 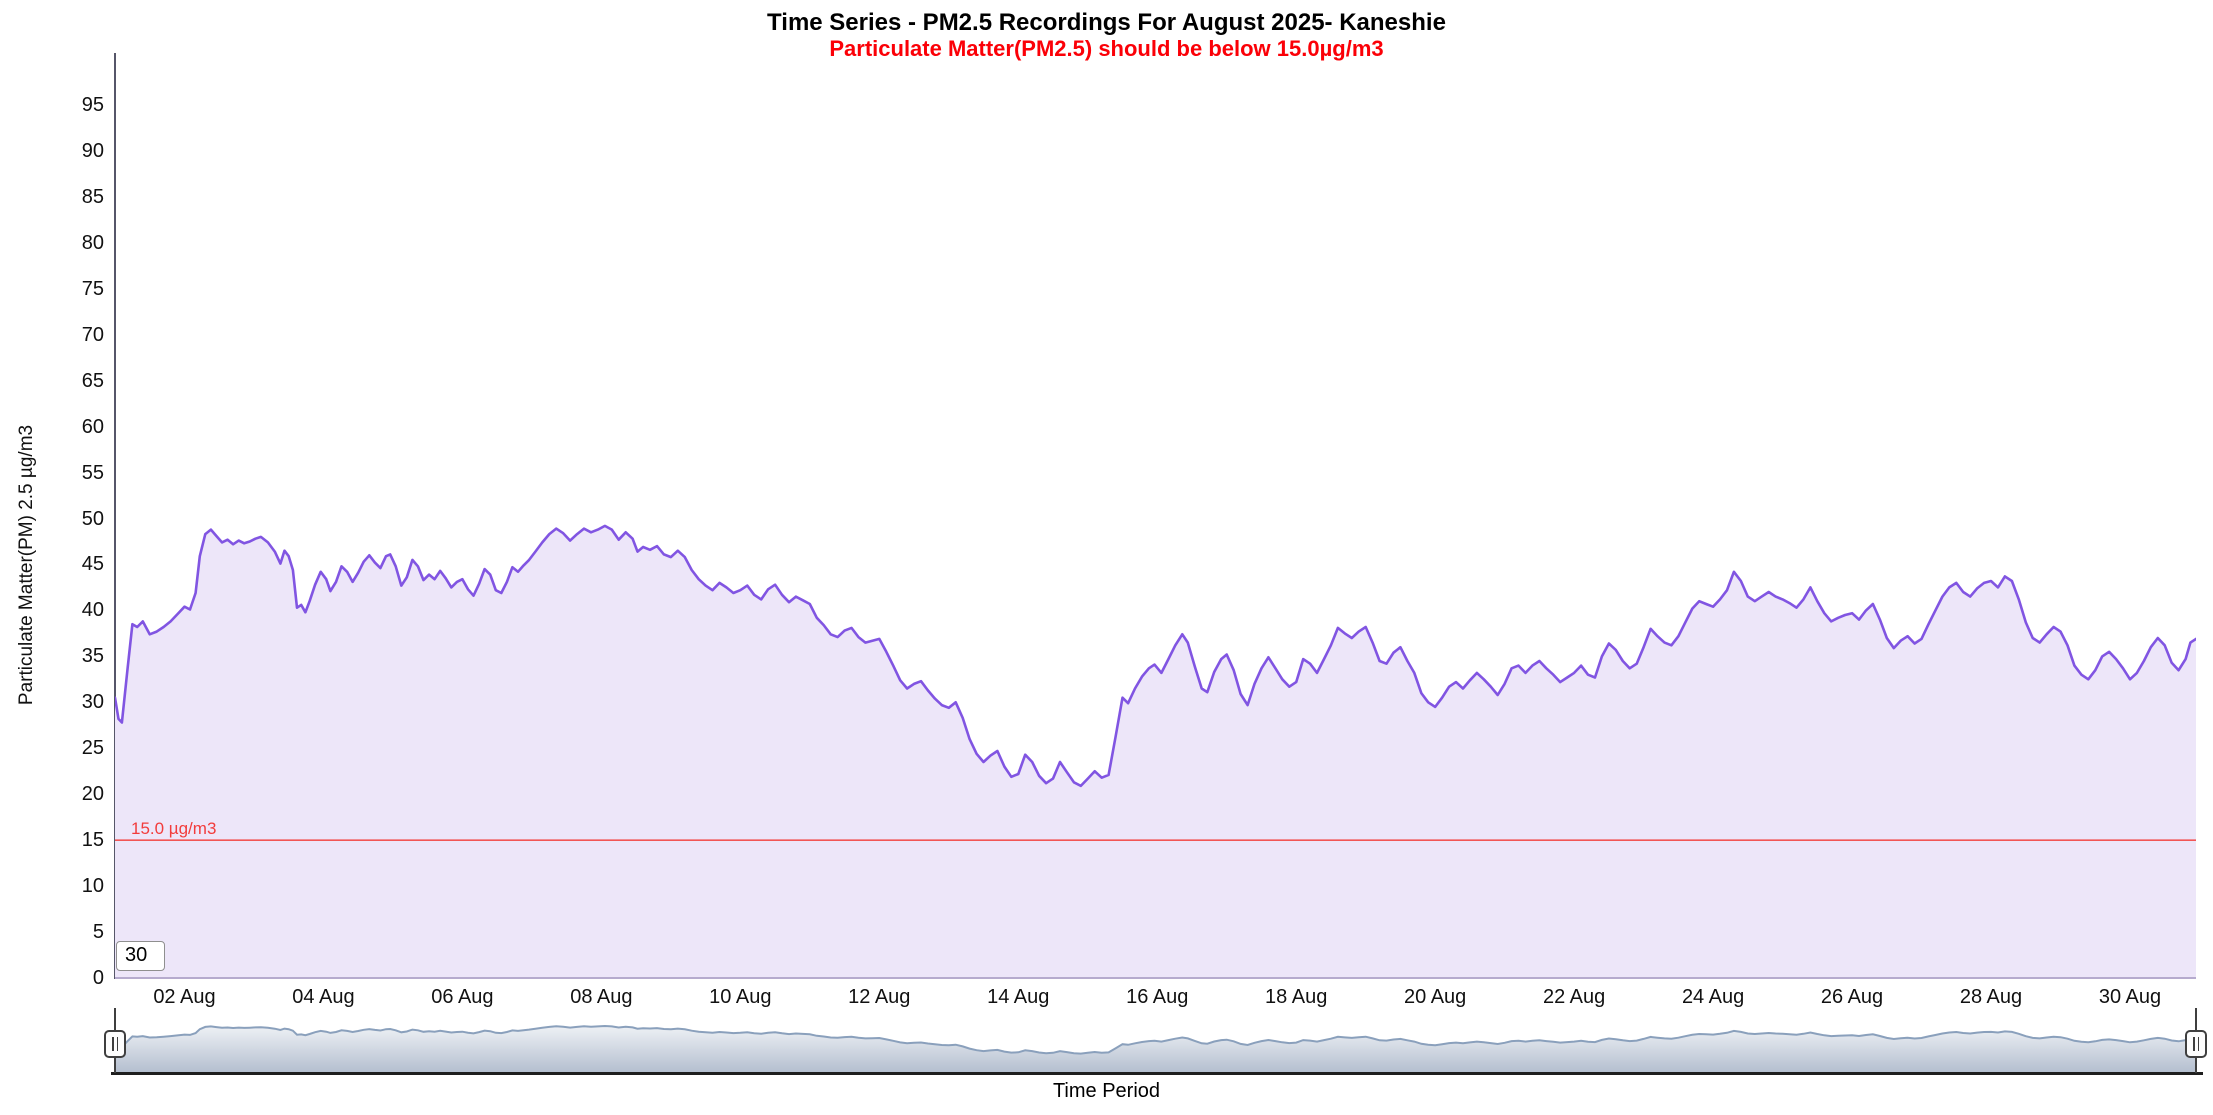 I want to click on navigator, so click(x=1155, y=1042).